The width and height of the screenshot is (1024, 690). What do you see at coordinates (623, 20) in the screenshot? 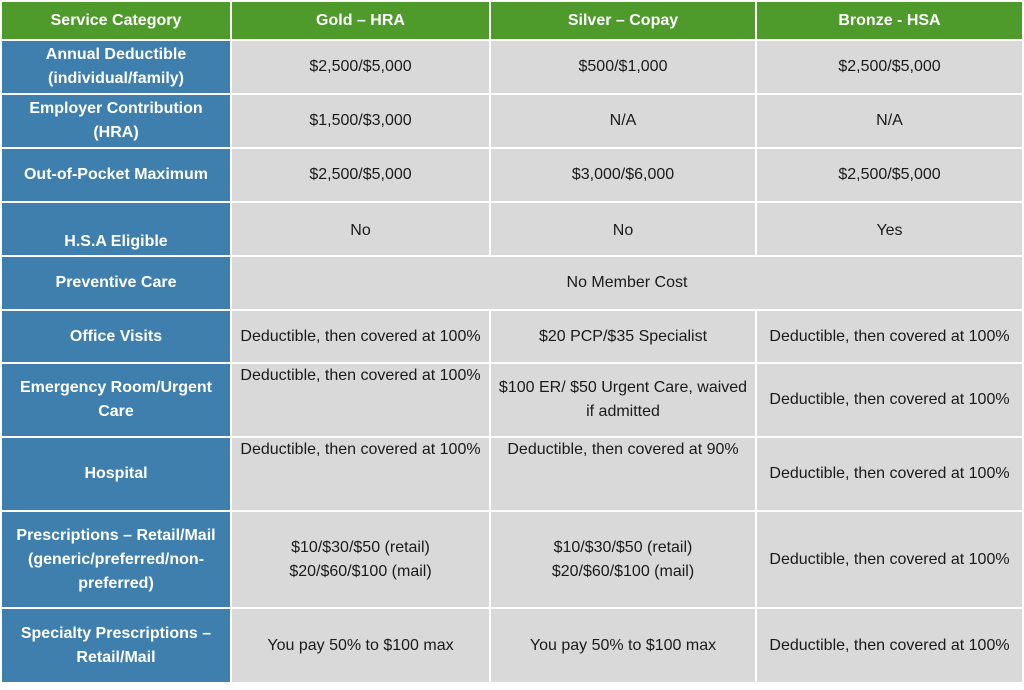
I see `header-silver-copay: Silver – Copay` at bounding box center [623, 20].